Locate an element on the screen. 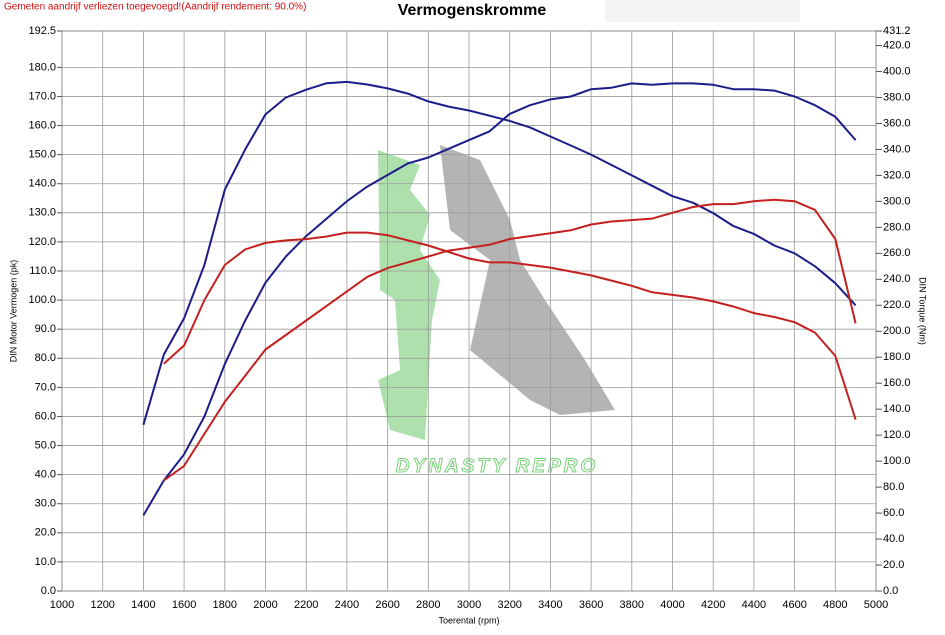  y-tick-label: 80.0 is located at coordinates (45, 358).